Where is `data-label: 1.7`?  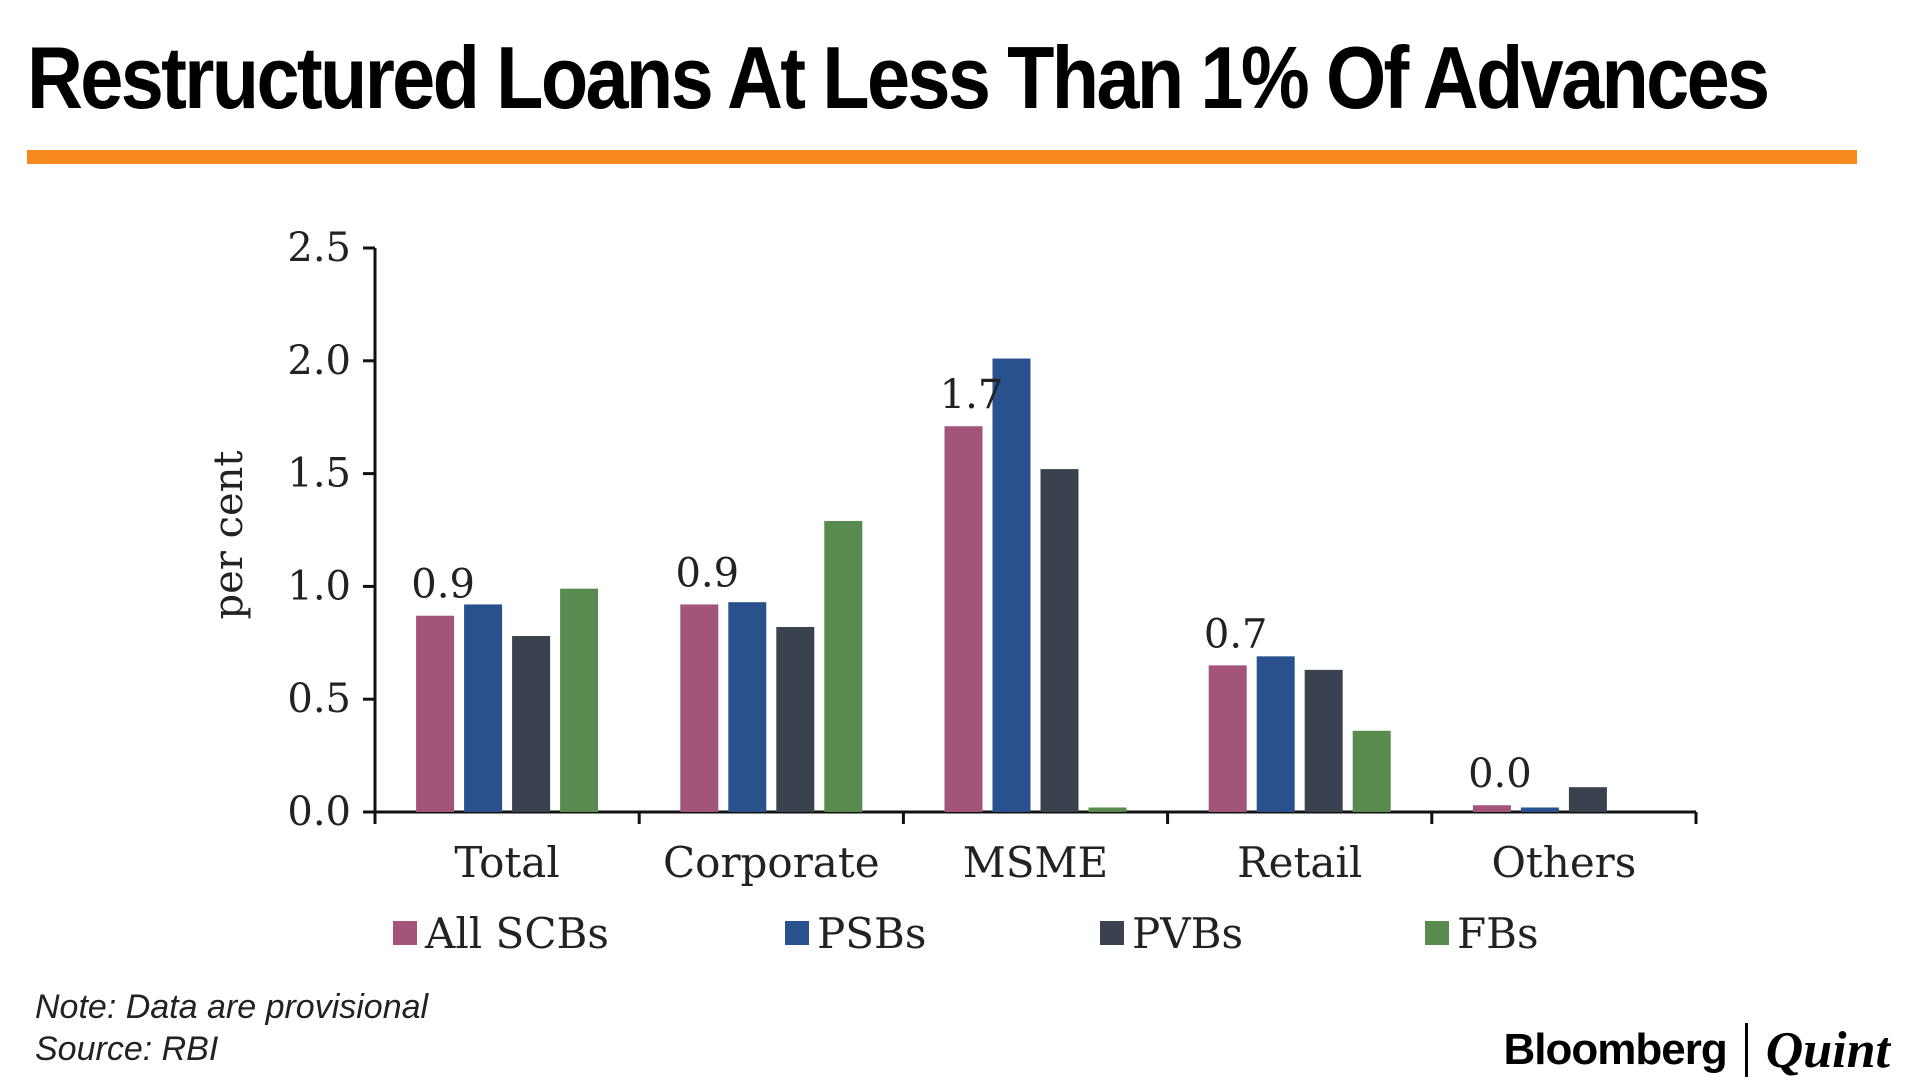 data-label: 1.7 is located at coordinates (972, 395).